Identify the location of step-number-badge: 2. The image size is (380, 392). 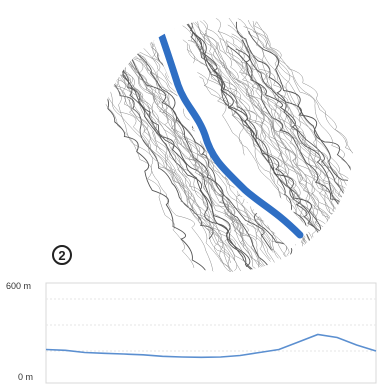
(62, 255).